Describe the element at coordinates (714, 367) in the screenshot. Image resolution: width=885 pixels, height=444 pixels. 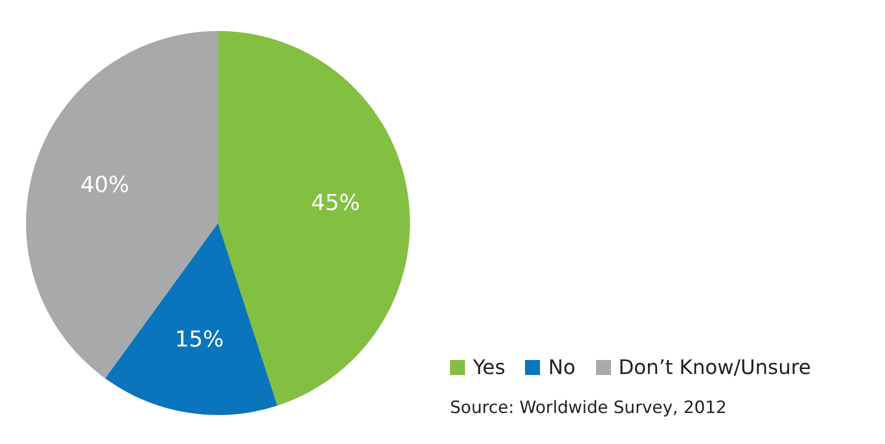
I see `legend-label: Don’t Know/Unsure` at that location.